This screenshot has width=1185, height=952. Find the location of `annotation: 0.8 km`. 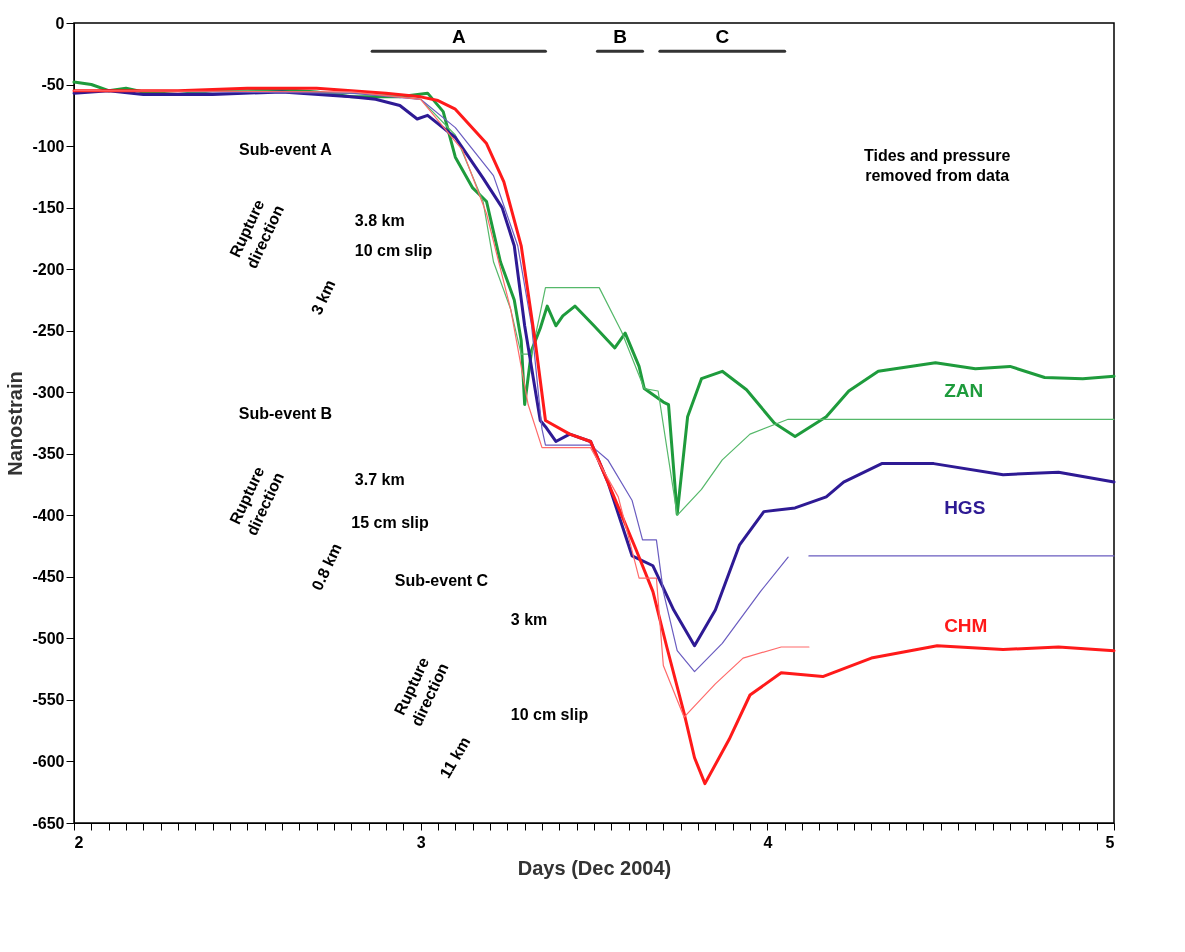

annotation: 0.8 km is located at coordinates (326, 566).